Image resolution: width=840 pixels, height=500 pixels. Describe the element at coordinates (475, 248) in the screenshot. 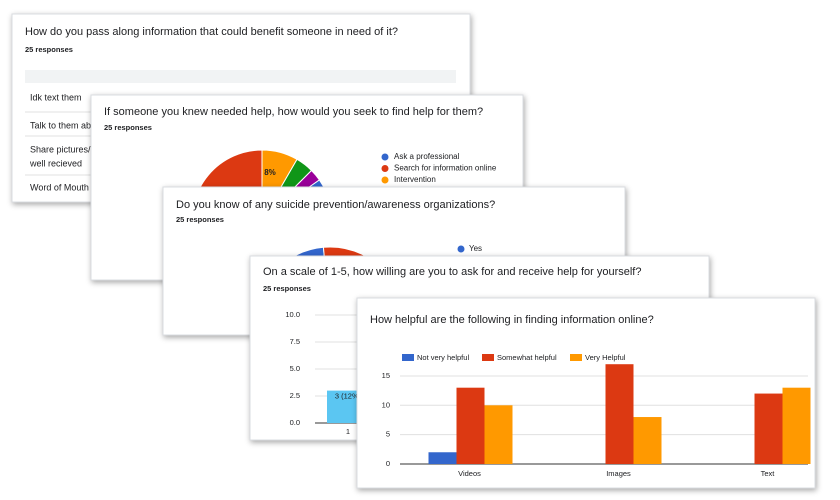

I see `legend-label: Yes` at that location.